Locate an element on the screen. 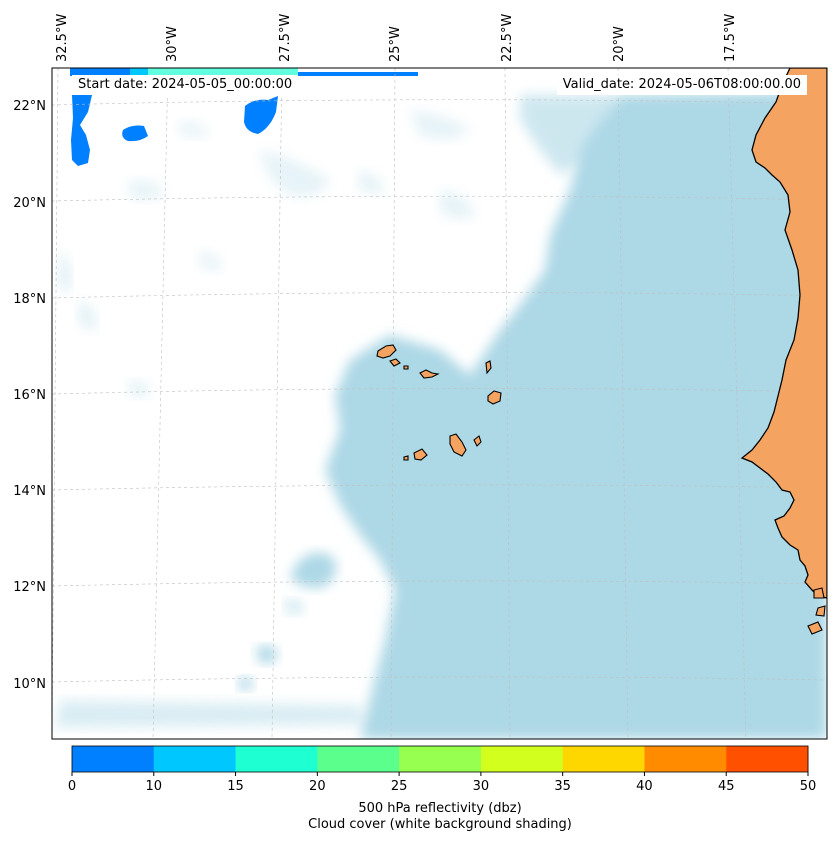 Image resolution: width=837 pixels, height=843 pixels. latitude-labels: 22°N 20°N 18°N 16°N 14°N 12°N 10°N is located at coordinates (29, 395).